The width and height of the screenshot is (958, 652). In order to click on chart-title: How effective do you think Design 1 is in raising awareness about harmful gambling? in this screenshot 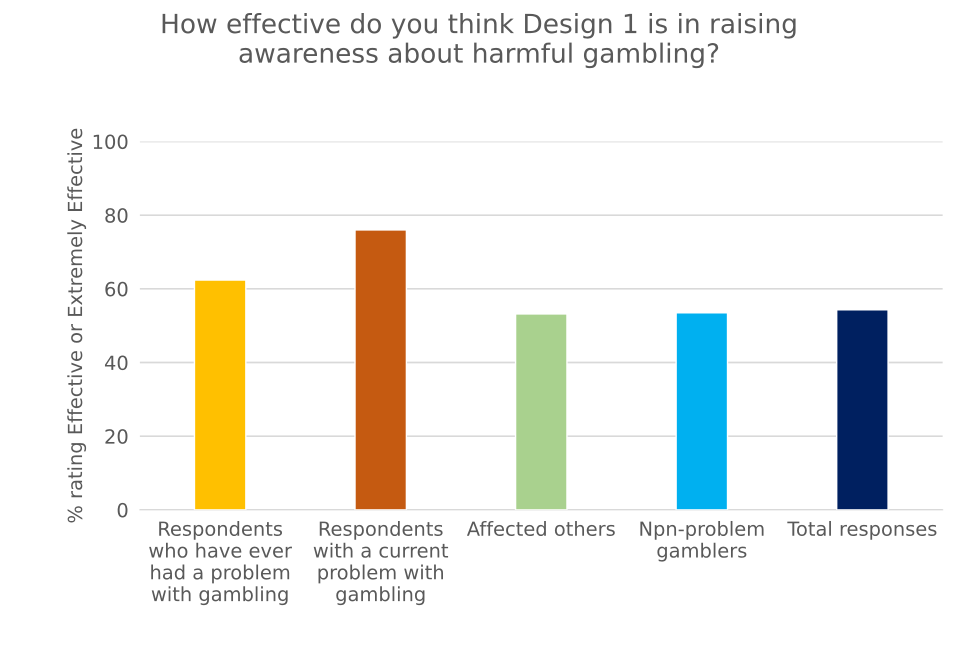, I will do `click(479, 40)`.